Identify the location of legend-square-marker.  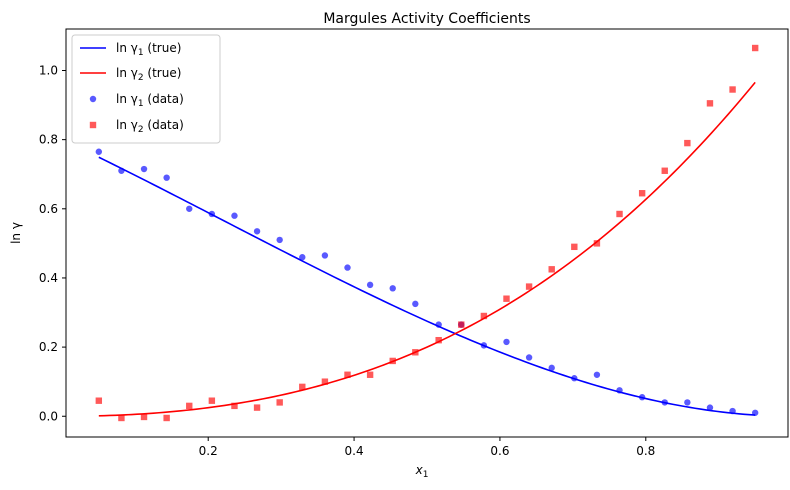
(93, 125).